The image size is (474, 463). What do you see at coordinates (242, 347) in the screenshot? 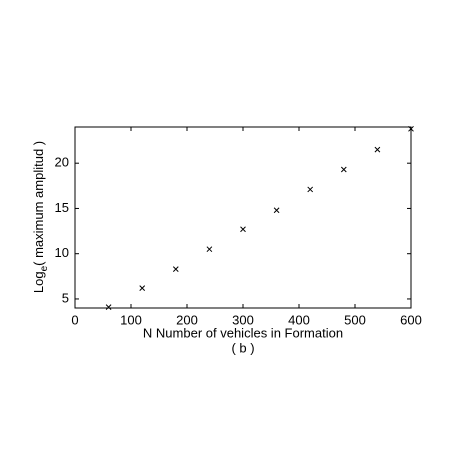
I see `caption: ( b )` at bounding box center [242, 347].